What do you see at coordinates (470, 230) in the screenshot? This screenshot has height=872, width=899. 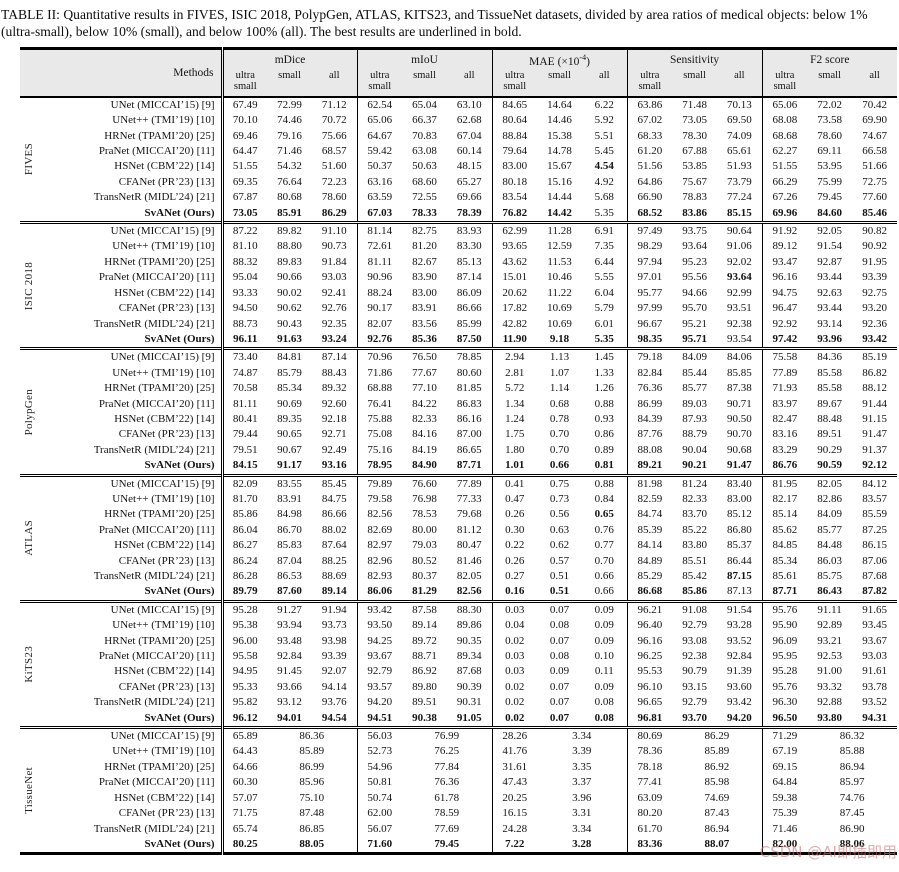 I see `value-cell: 83.93` at bounding box center [470, 230].